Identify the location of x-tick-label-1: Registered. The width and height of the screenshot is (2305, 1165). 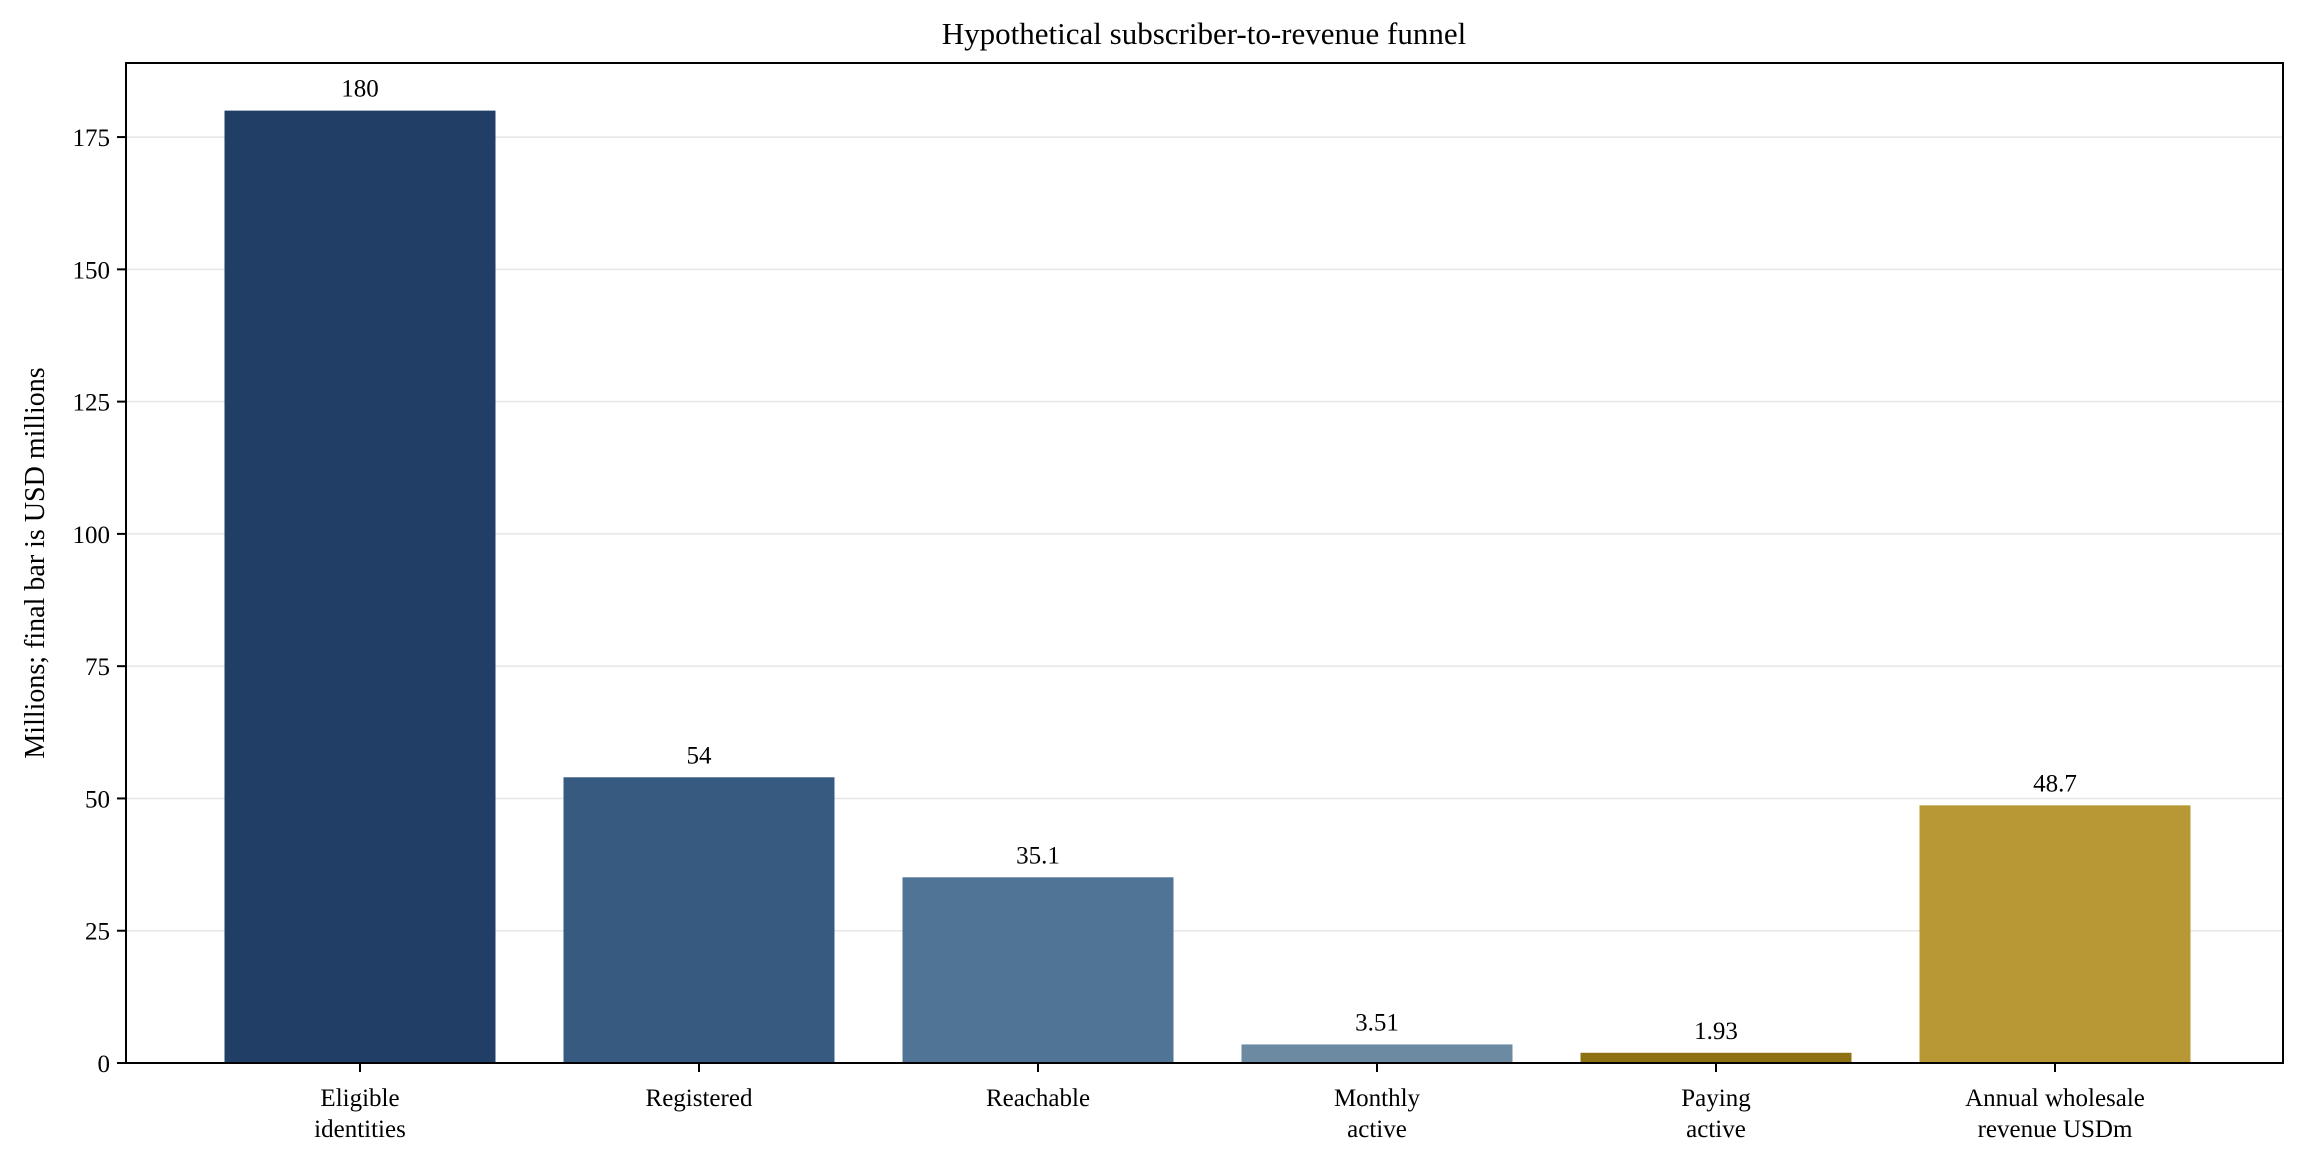
(699, 1098).